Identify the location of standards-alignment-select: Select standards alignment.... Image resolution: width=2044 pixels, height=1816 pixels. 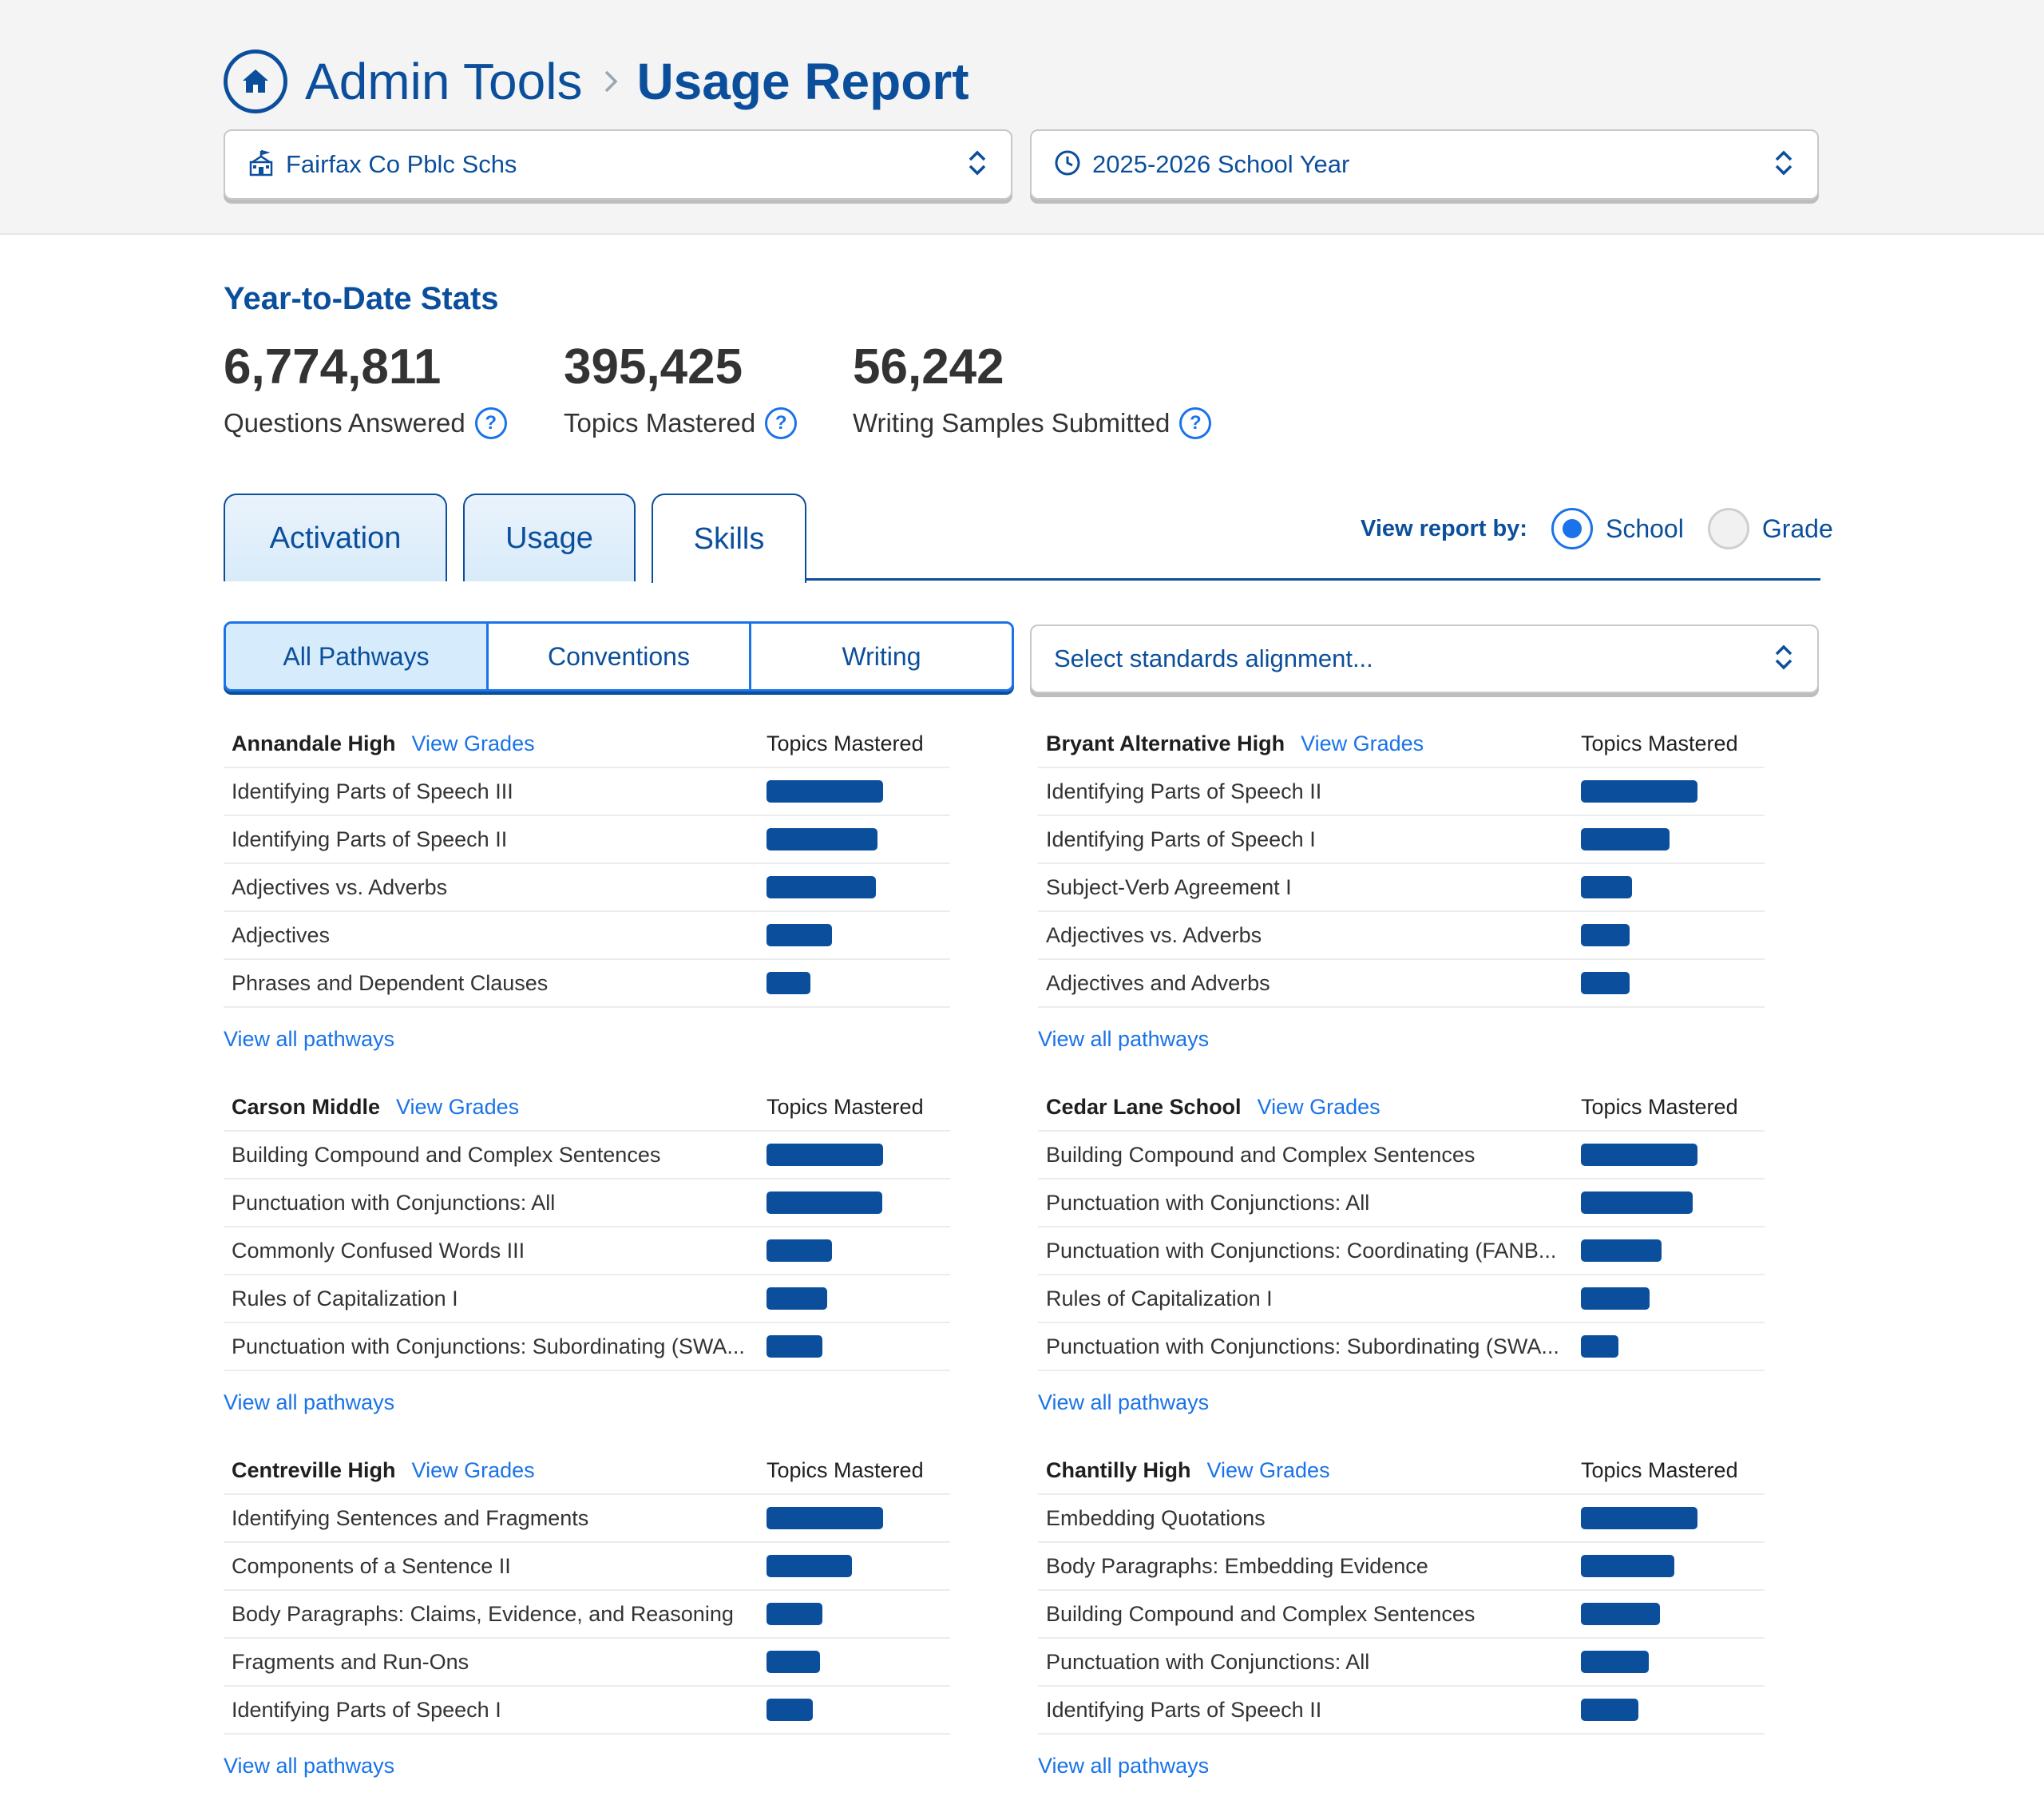
(1424, 658).